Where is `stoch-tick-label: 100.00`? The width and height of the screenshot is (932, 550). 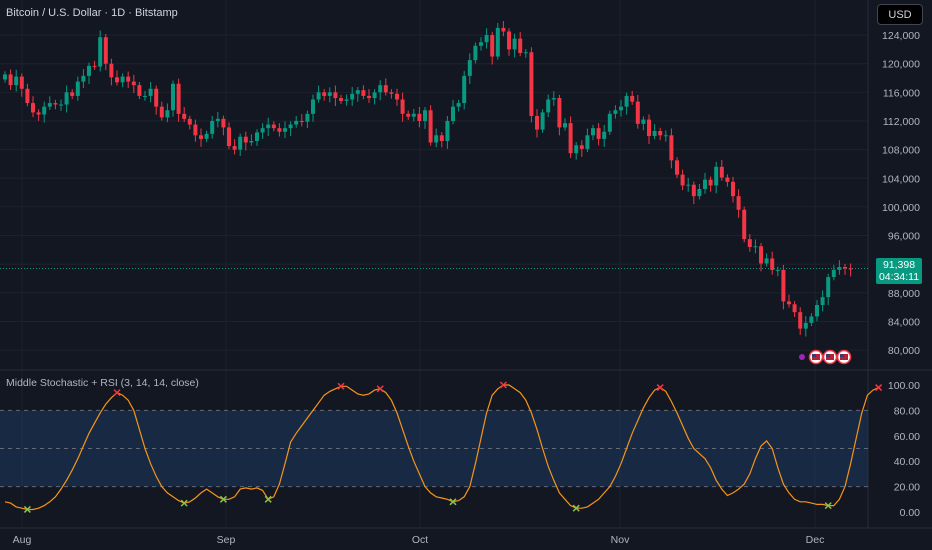 stoch-tick-label: 100.00 is located at coordinates (904, 386).